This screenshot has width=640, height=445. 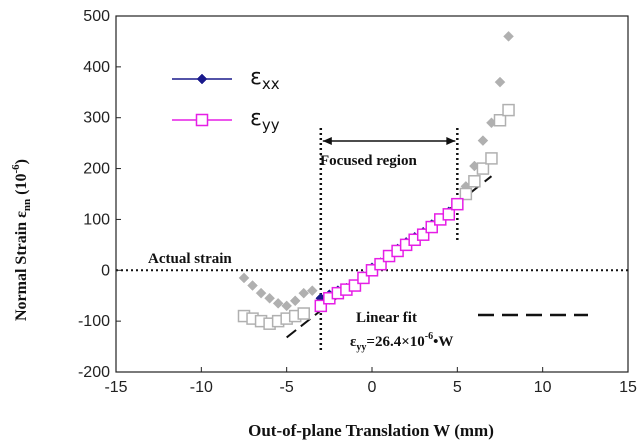 What do you see at coordinates (96, 16) in the screenshot?
I see `y-tick-label: 500` at bounding box center [96, 16].